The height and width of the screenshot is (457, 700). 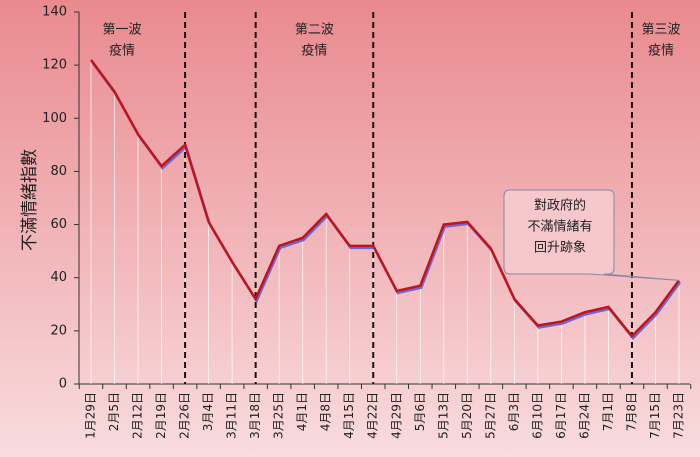 I want to click on x-tick-label: 6月10日, so click(x=537, y=415).